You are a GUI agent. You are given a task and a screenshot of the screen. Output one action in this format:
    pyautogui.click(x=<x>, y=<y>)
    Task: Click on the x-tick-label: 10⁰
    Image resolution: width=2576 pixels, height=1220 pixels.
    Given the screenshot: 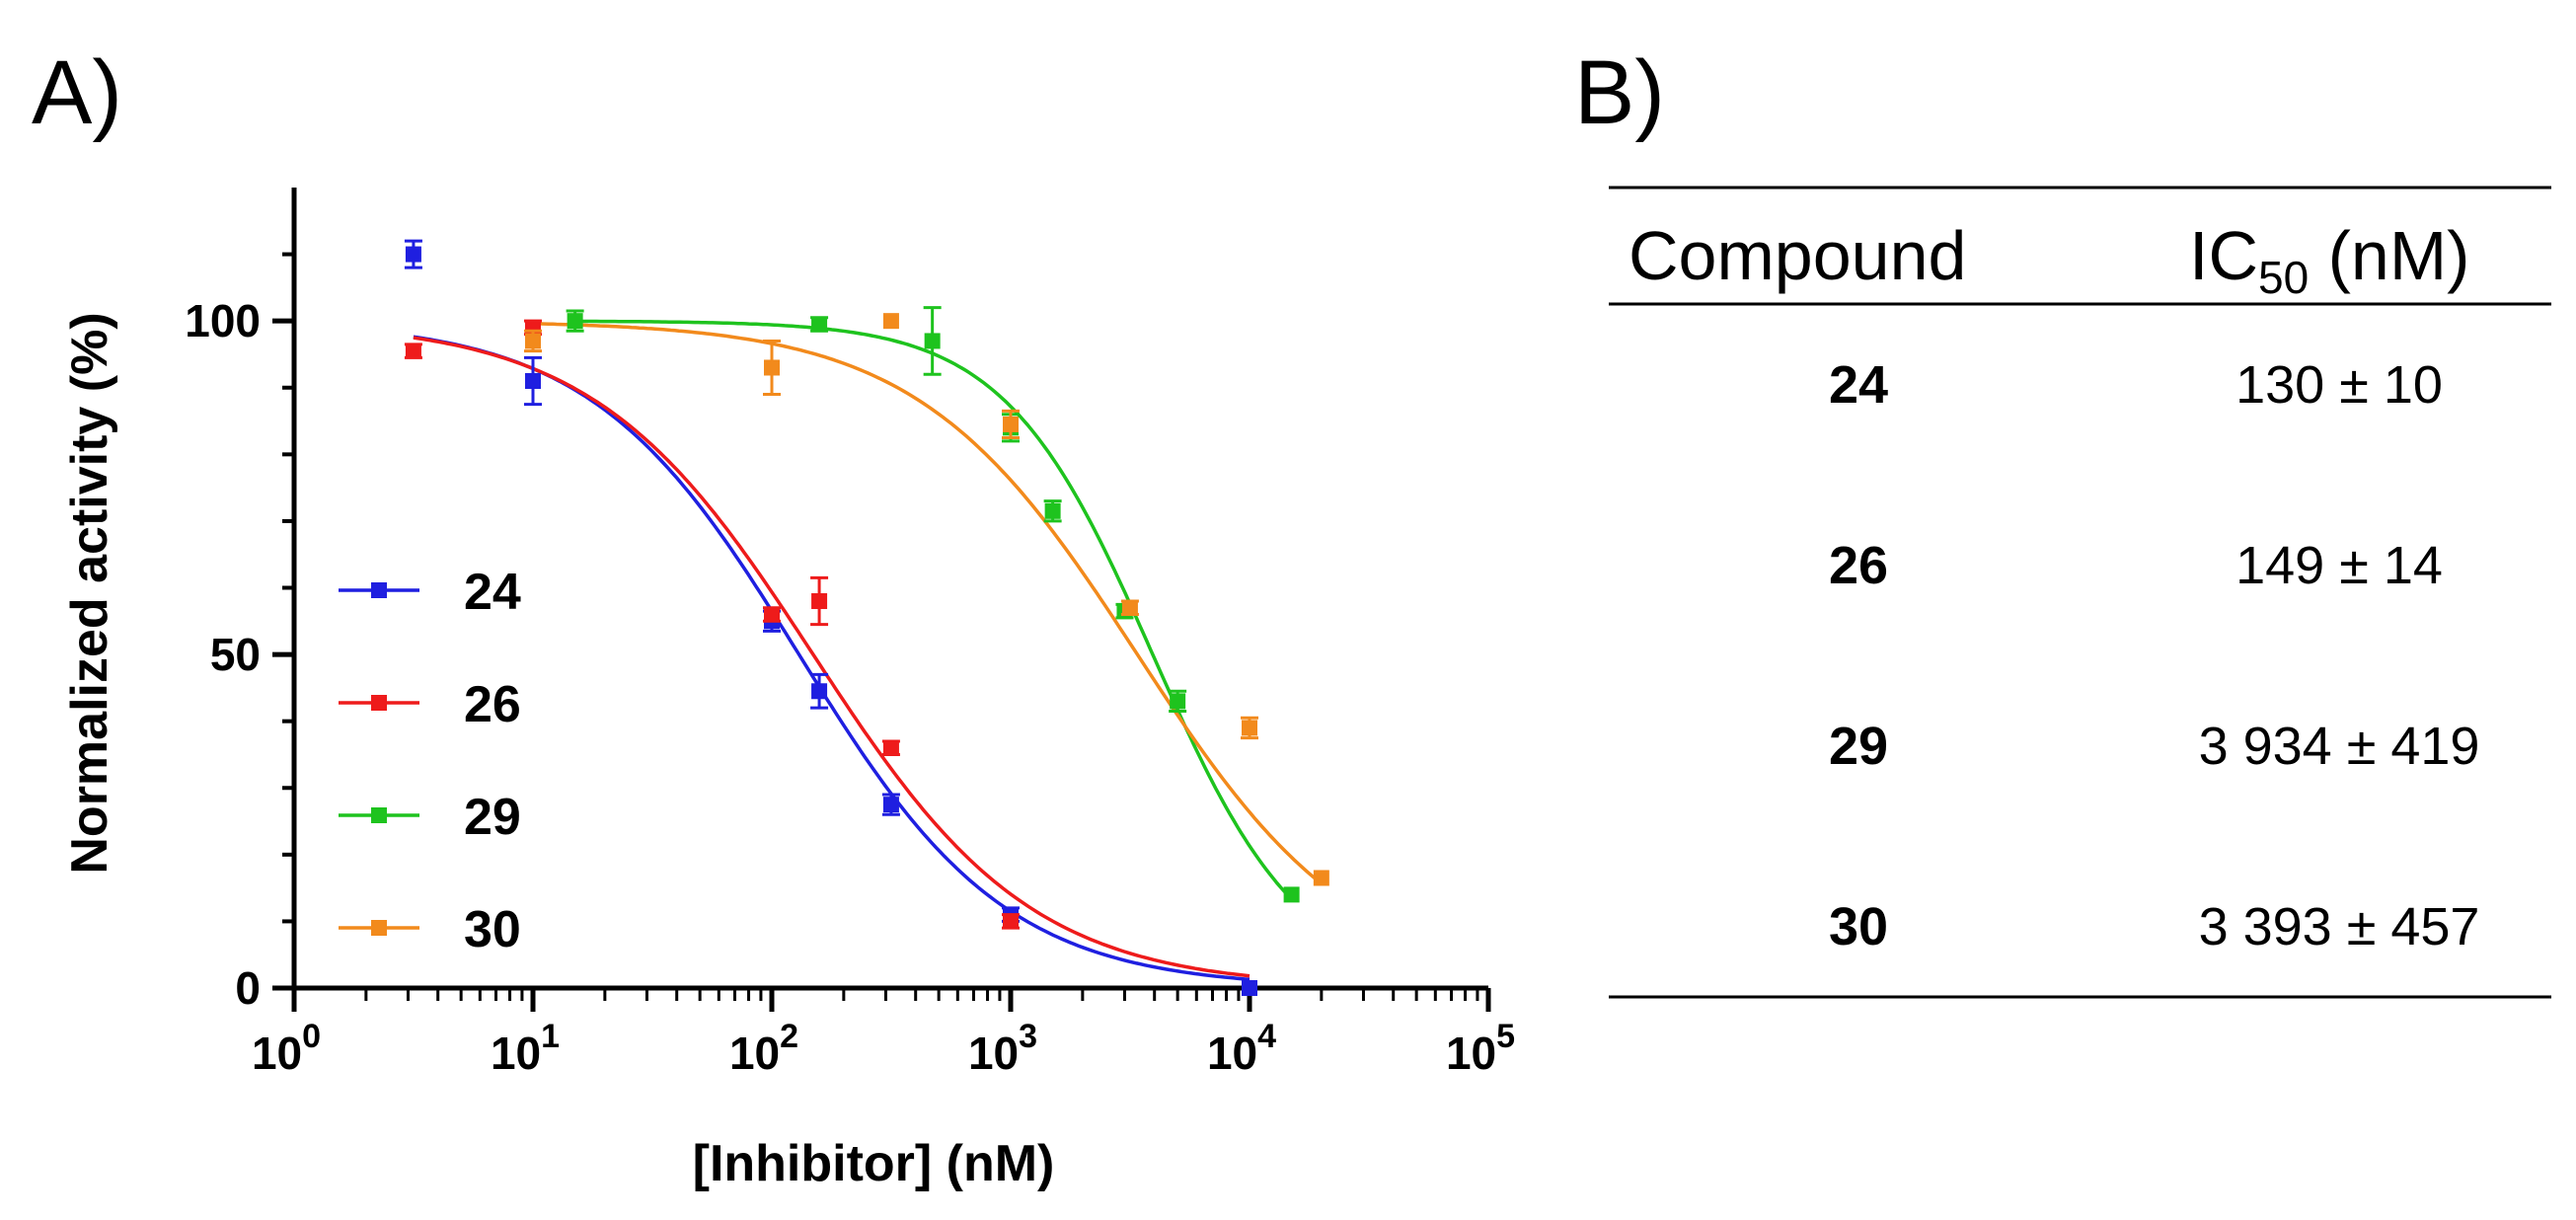 What is the action you would take?
    pyautogui.click(x=286, y=1049)
    